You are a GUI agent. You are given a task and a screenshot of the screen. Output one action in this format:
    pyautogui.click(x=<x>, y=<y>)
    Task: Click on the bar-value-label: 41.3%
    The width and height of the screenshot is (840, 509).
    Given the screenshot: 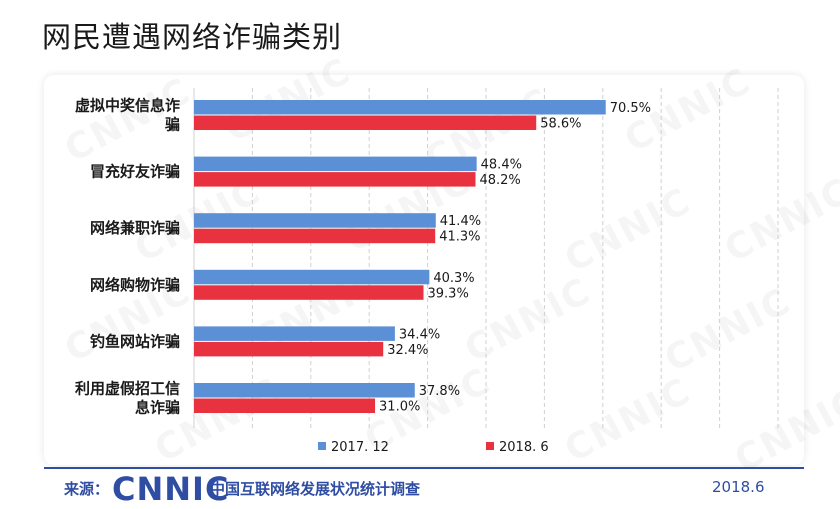 What is the action you would take?
    pyautogui.click(x=459, y=237)
    